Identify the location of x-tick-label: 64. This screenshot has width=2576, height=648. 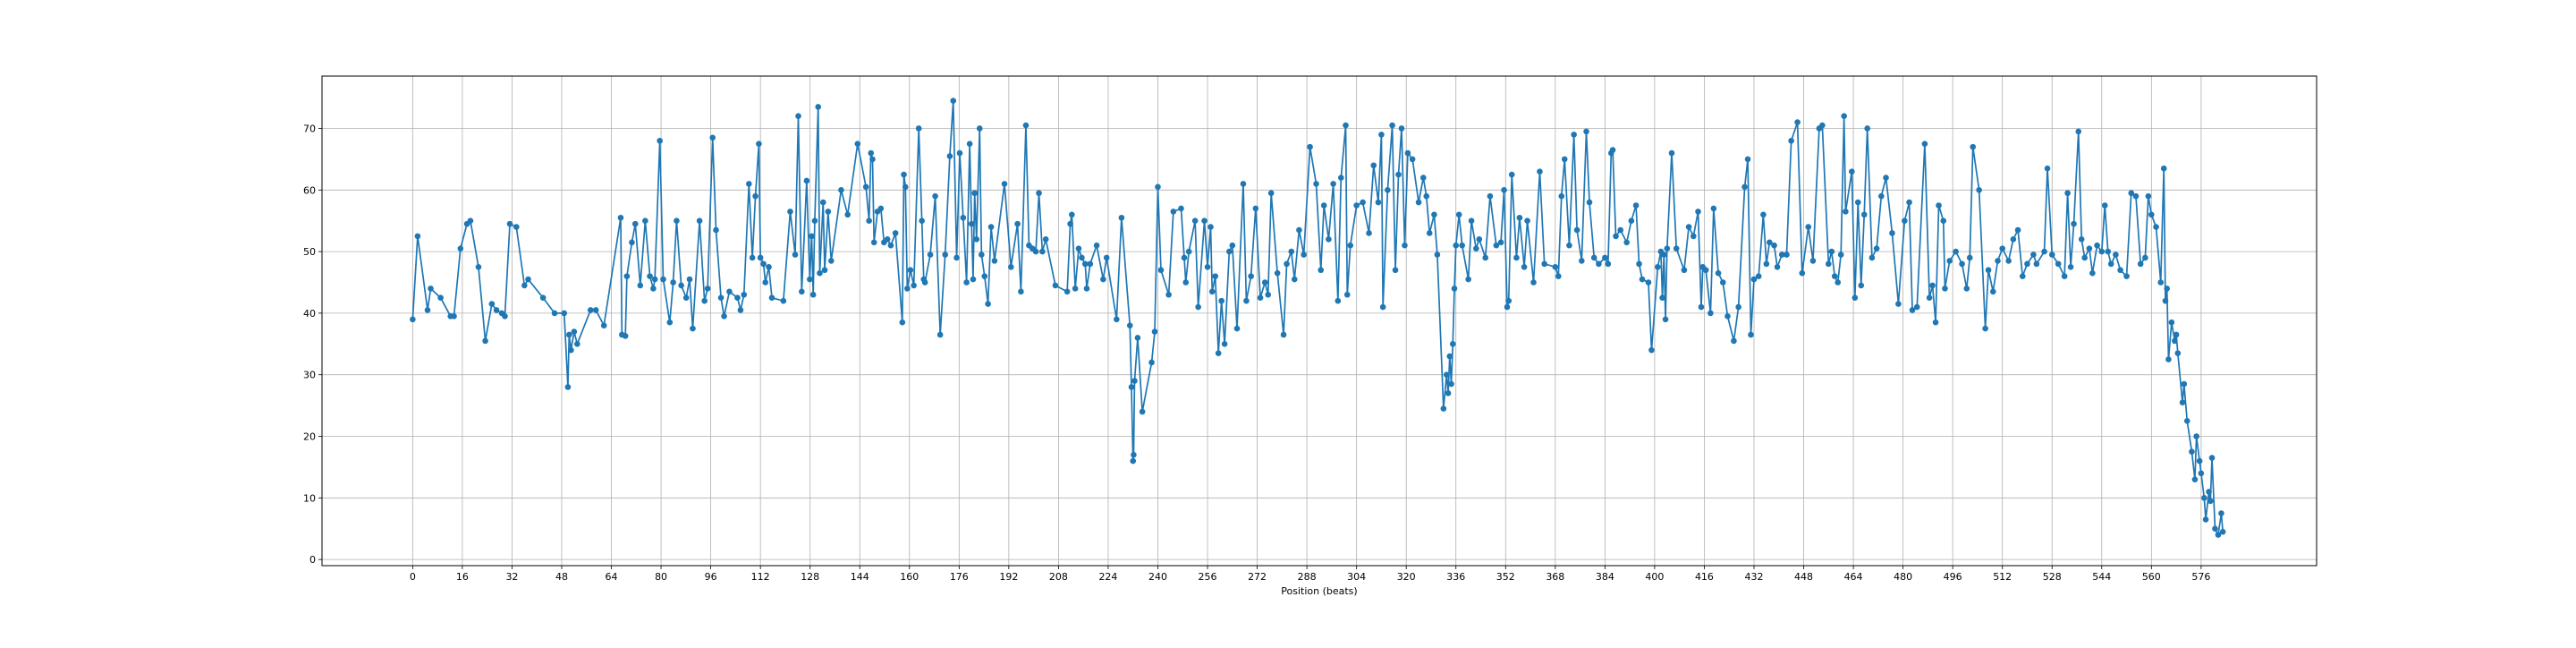
(612, 577).